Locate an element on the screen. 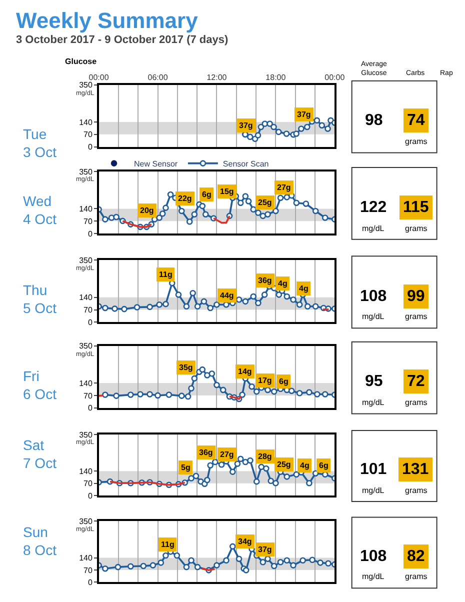  x-tick-label: 18:00 is located at coordinates (276, 77).